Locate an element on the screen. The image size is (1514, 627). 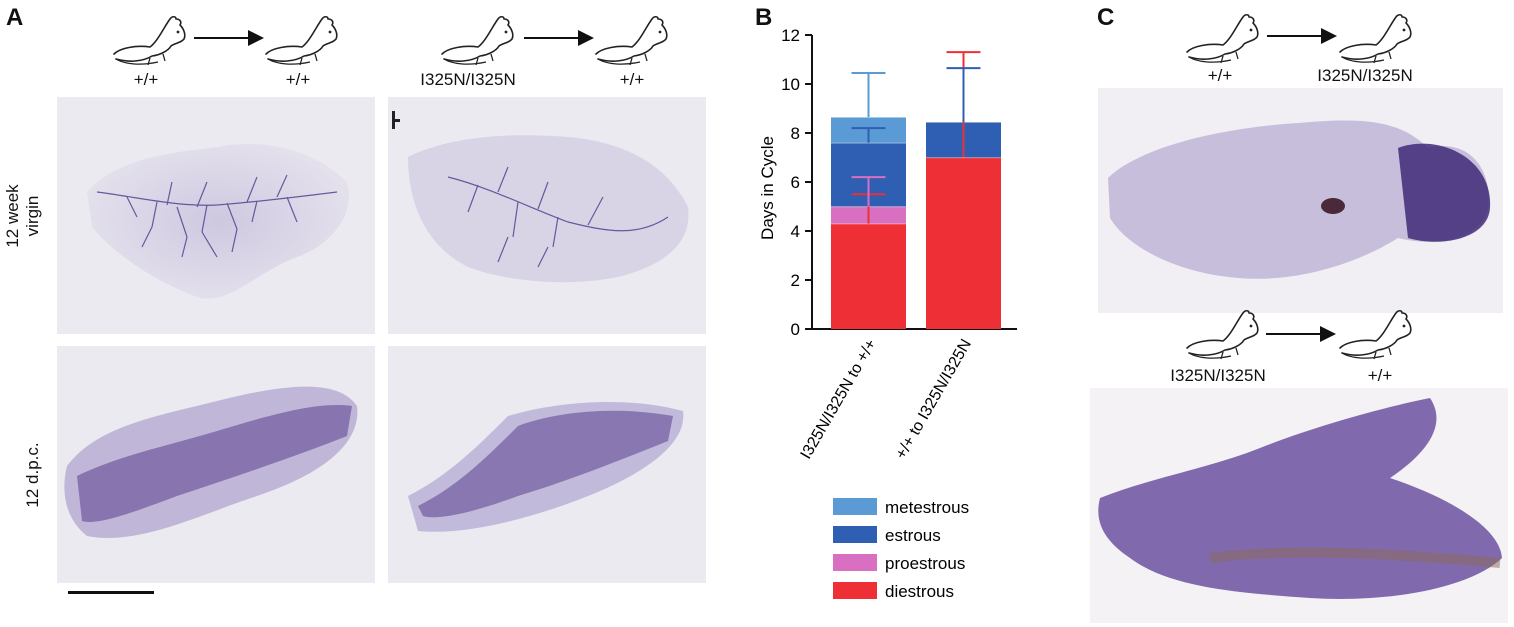
legend-swatch-proestrous is located at coordinates (855, 562).